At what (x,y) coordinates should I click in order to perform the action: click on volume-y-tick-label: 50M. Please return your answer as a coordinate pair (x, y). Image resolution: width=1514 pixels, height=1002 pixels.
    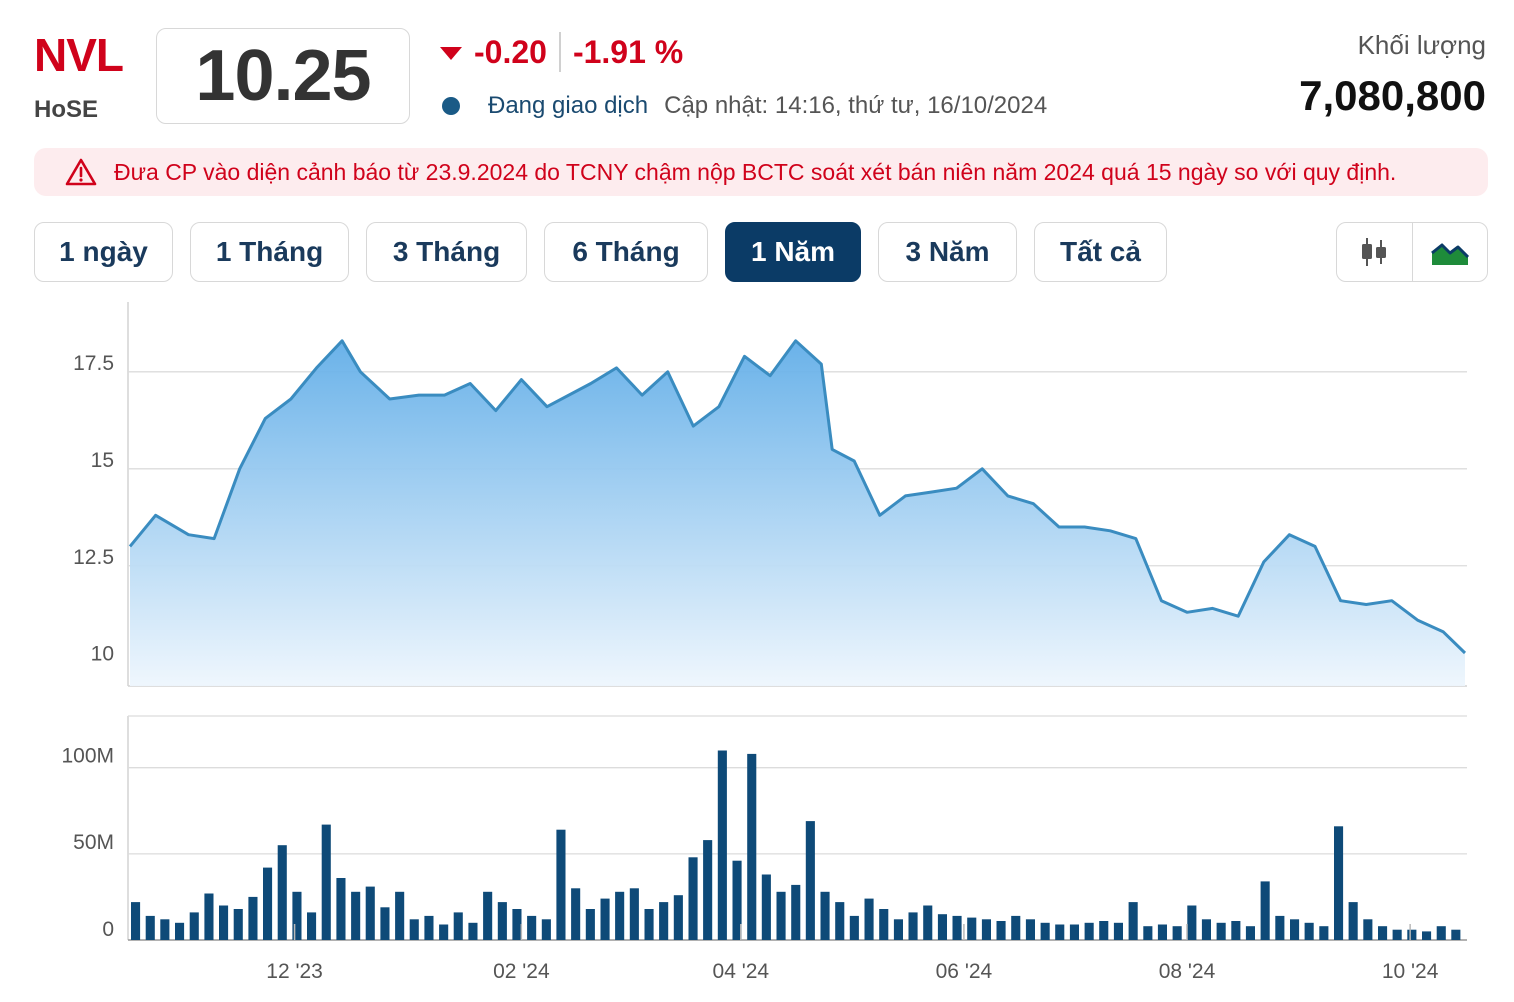
    Looking at the image, I should click on (93, 842).